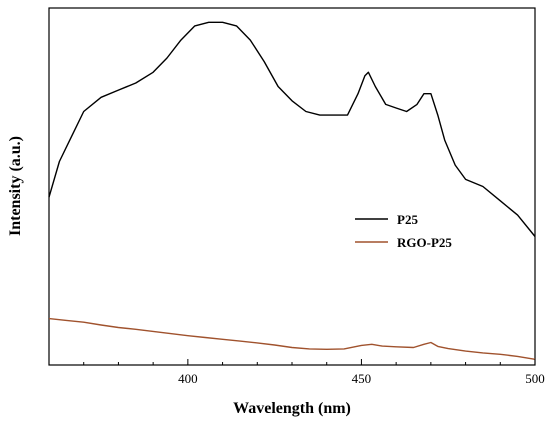 The image size is (550, 421). I want to click on x-tick-label: 450, so click(362, 378).